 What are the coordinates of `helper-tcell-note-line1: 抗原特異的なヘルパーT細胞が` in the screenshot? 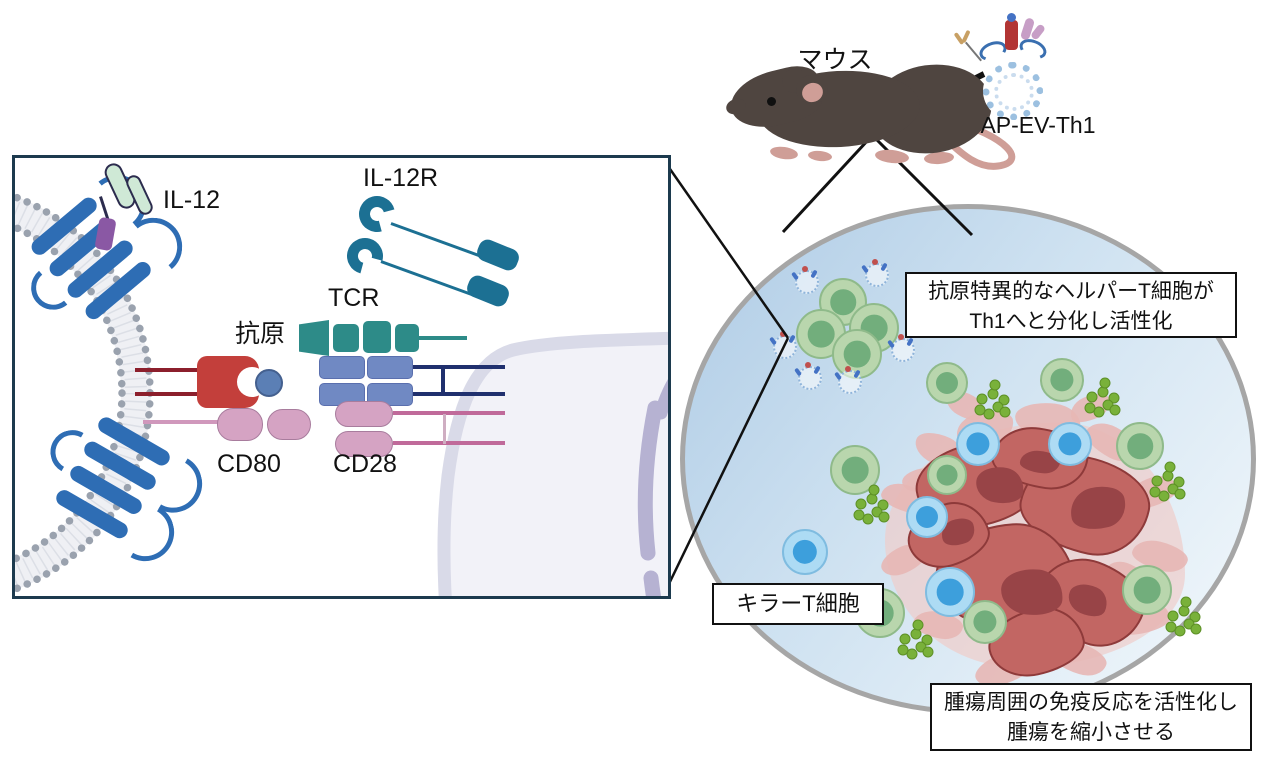 It's located at (1071, 291).